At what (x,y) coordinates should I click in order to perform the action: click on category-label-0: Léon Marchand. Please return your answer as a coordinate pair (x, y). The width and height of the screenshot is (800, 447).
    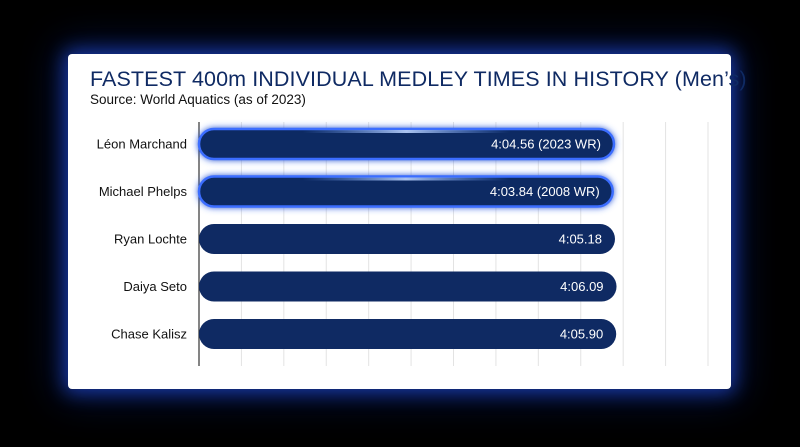
    Looking at the image, I should click on (142, 144).